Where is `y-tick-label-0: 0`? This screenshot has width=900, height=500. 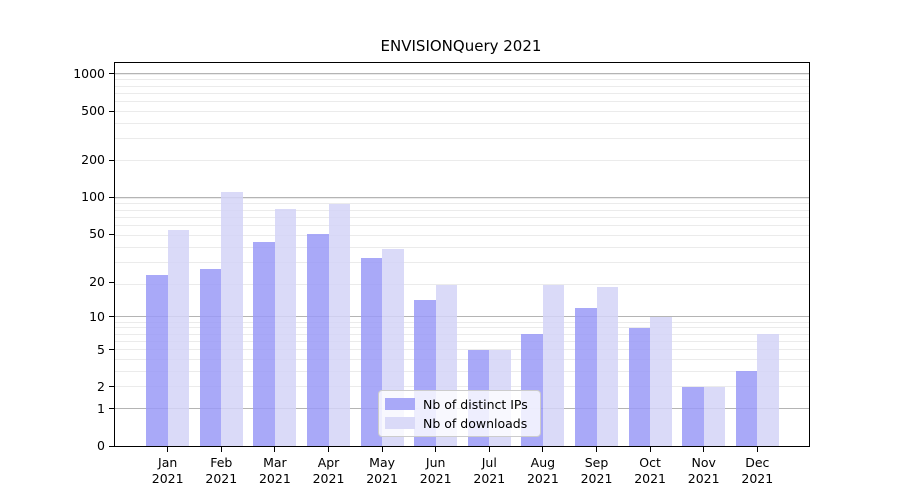 y-tick-label-0: 0 is located at coordinates (101, 445).